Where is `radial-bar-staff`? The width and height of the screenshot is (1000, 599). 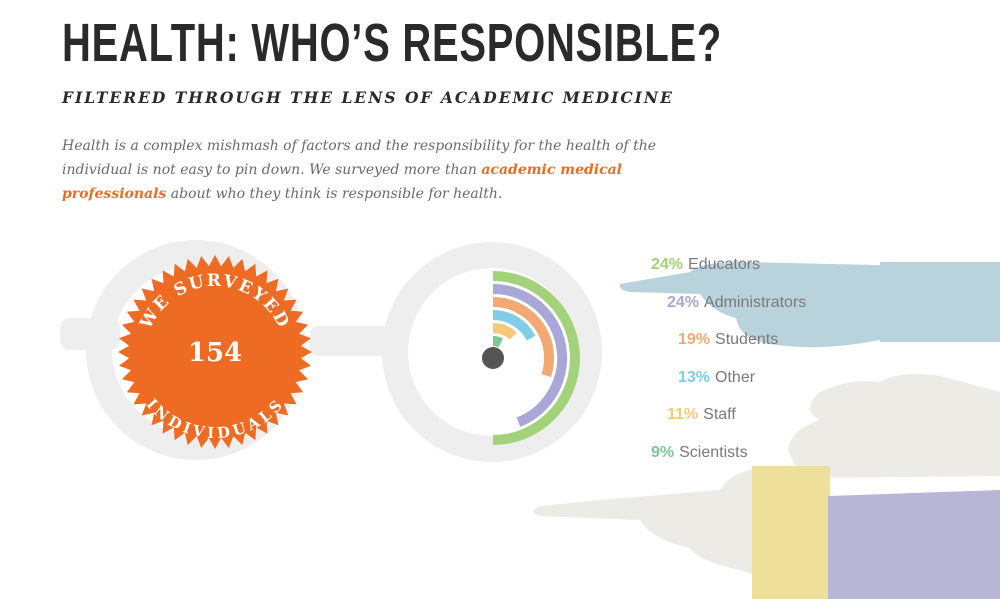 radial-bar-staff is located at coordinates (504, 331).